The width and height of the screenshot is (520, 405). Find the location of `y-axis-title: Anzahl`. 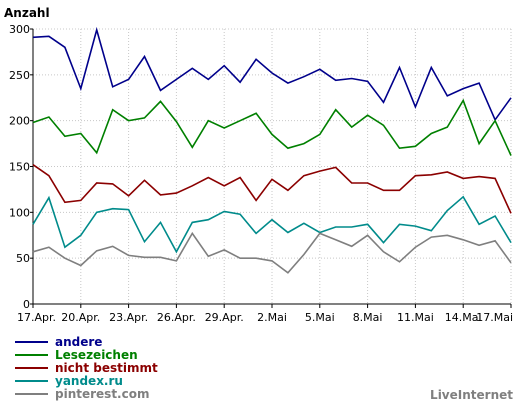

y-axis-title: Anzahl is located at coordinates (27, 13).